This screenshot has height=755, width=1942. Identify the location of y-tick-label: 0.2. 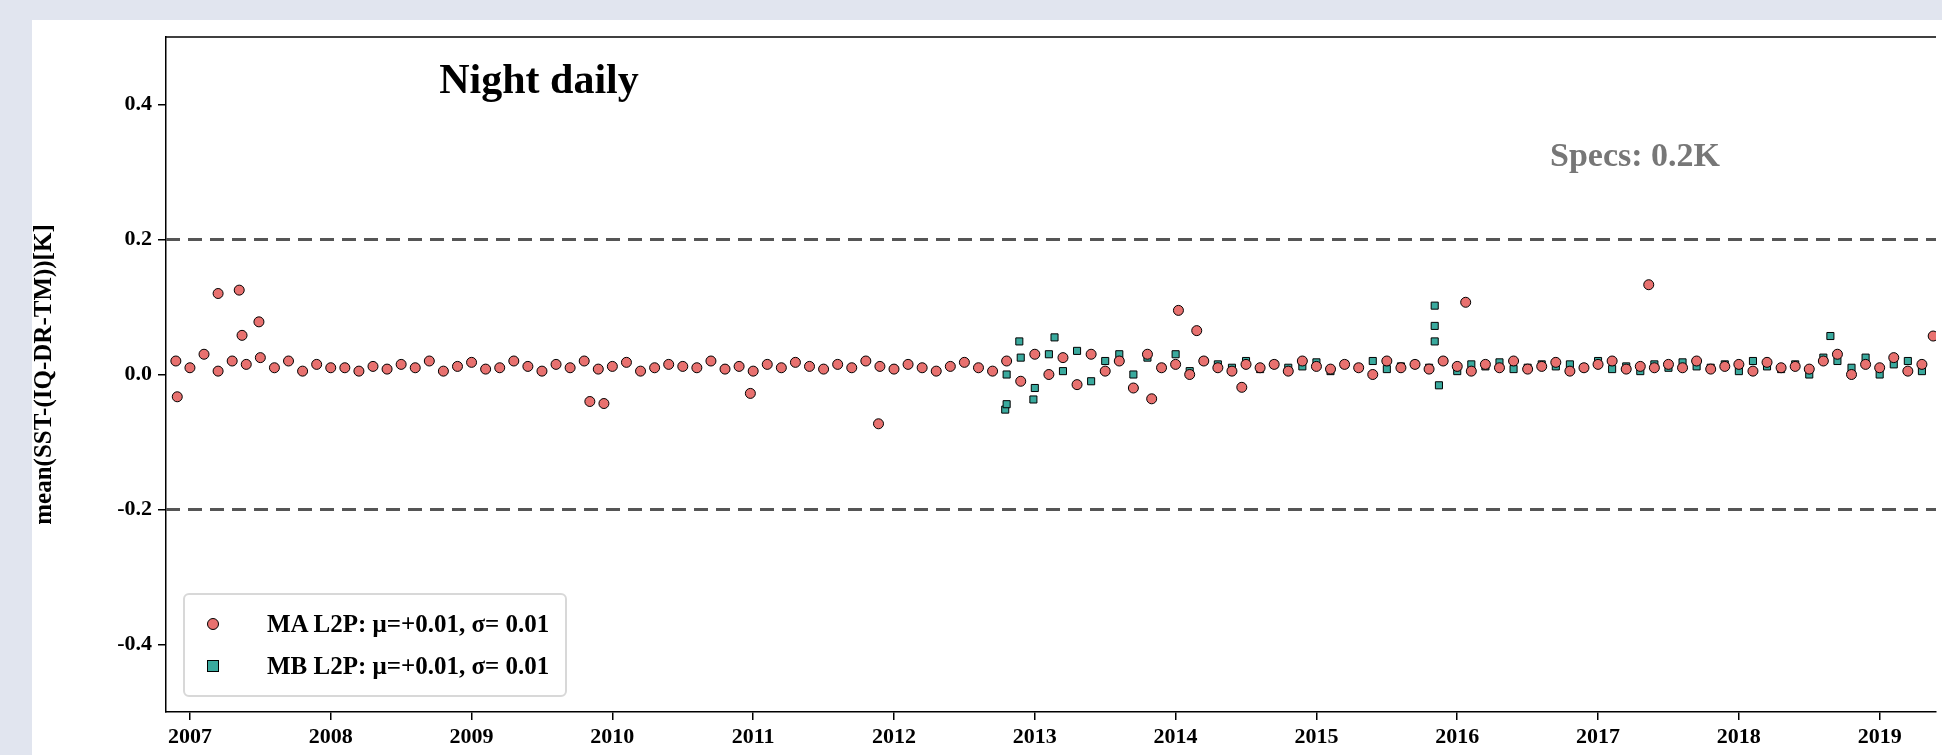
(138, 238).